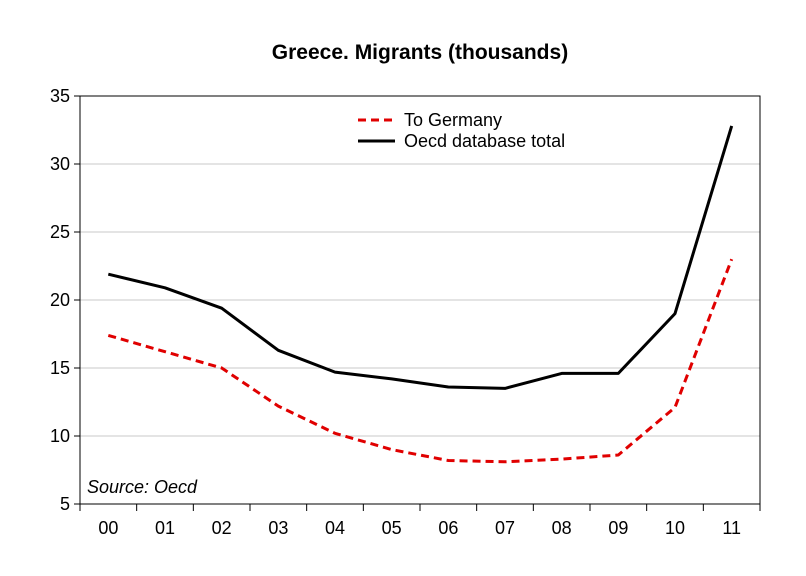  Describe the element at coordinates (60, 232) in the screenshot. I see `y-tick-label: 25` at that location.